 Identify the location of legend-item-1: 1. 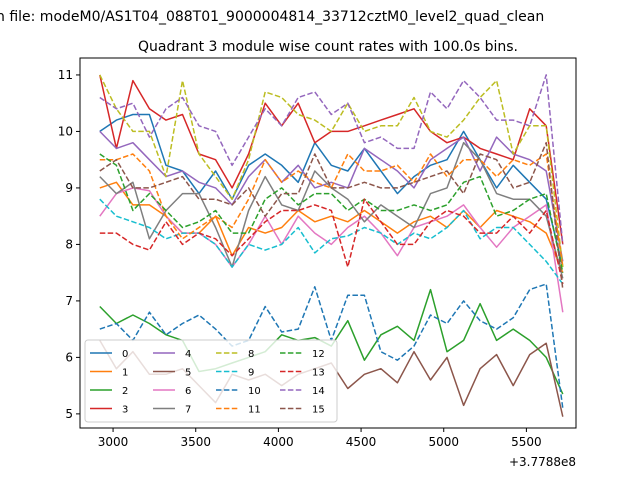
(109, 373).